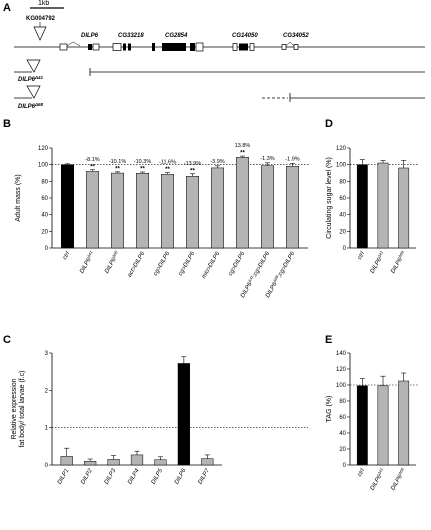  What do you see at coordinates (329, 409) in the screenshot?
I see `y-axis-label: TAG (%)` at bounding box center [329, 409].